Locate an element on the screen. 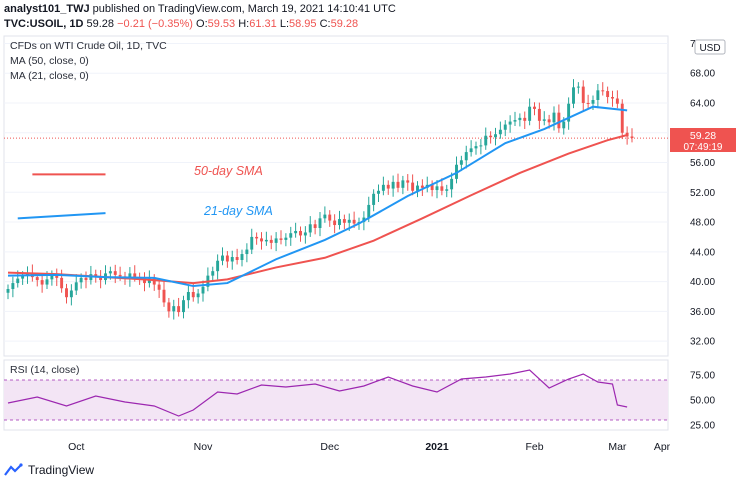  rsi-axis: 75.00 50.00 25.00 is located at coordinates (702, 401).